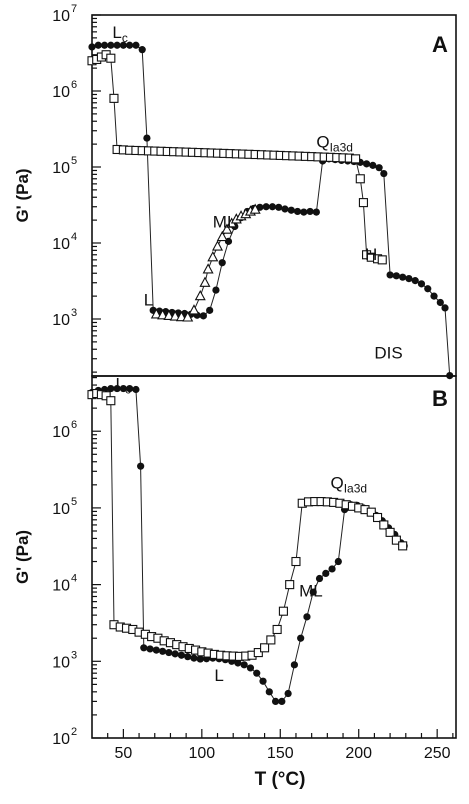  Describe the element at coordinates (440, 398) in the screenshot. I see `panel-letter: B` at that location.